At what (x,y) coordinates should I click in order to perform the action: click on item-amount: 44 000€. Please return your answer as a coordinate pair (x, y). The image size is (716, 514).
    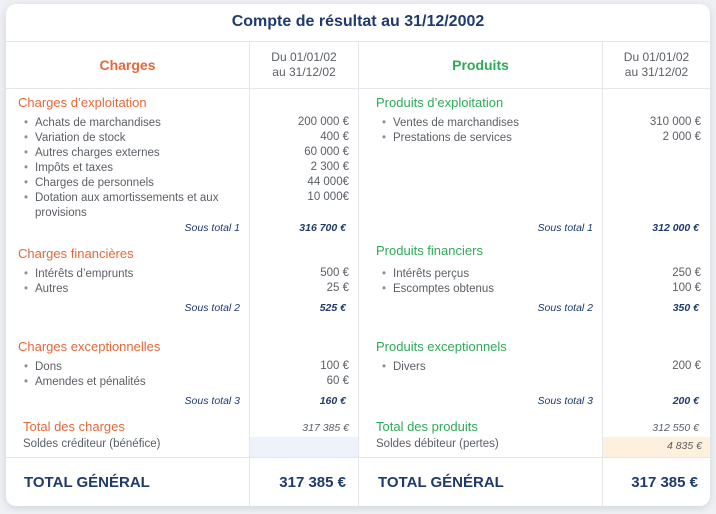
    Looking at the image, I should click on (328, 182).